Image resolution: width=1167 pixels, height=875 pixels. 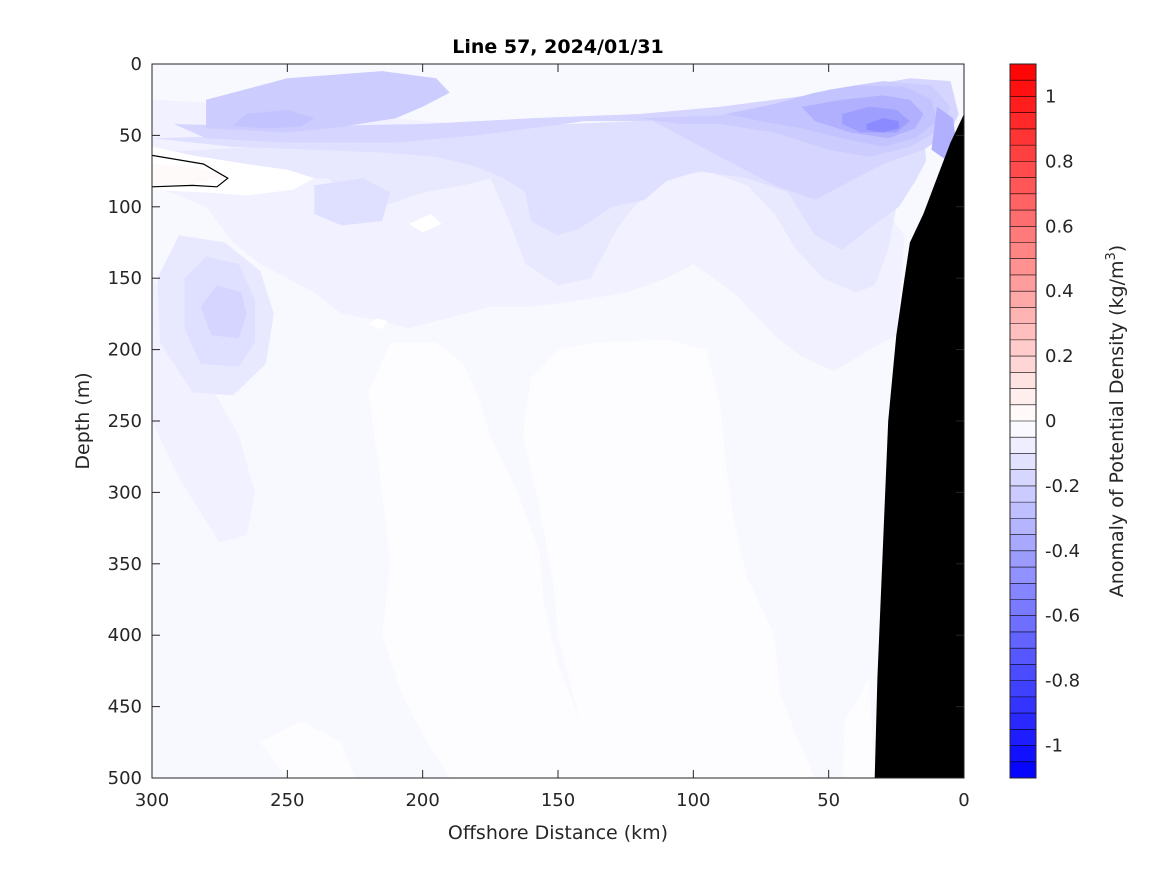 I want to click on colorbar-tick-label-5: 0, so click(x=1050, y=421).